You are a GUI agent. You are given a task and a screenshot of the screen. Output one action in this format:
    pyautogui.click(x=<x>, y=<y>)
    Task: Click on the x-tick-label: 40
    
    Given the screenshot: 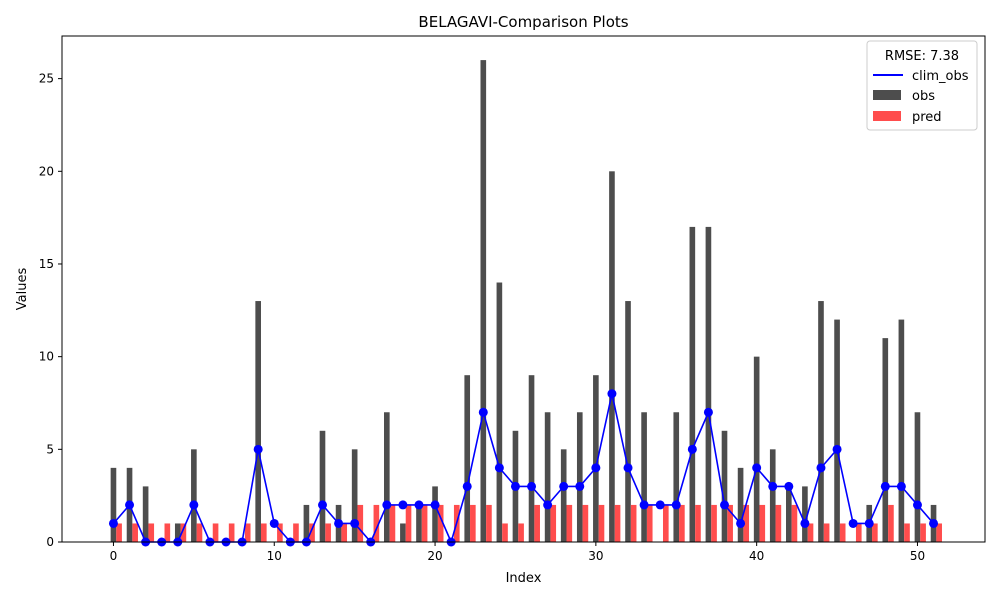 What is the action you would take?
    pyautogui.click(x=756, y=556)
    